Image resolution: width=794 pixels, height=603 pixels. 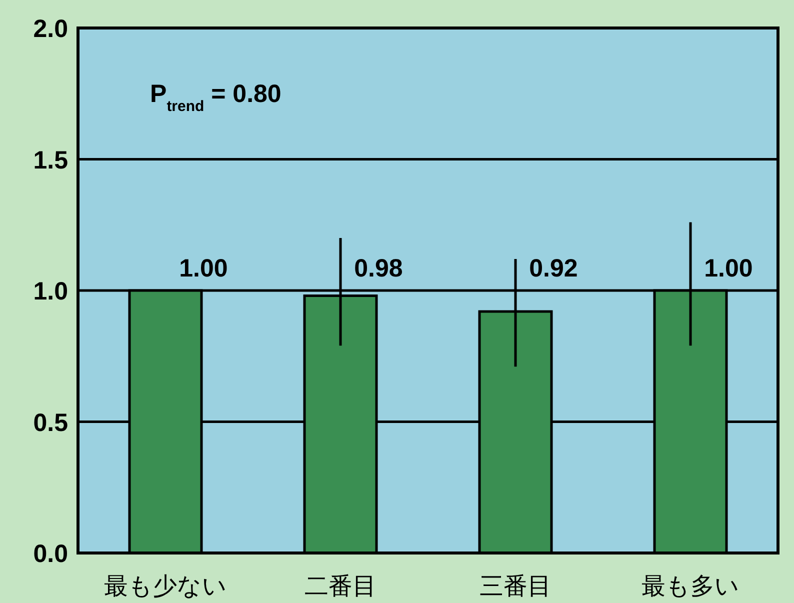 What do you see at coordinates (378, 268) in the screenshot?
I see `data-label: 0.98` at bounding box center [378, 268].